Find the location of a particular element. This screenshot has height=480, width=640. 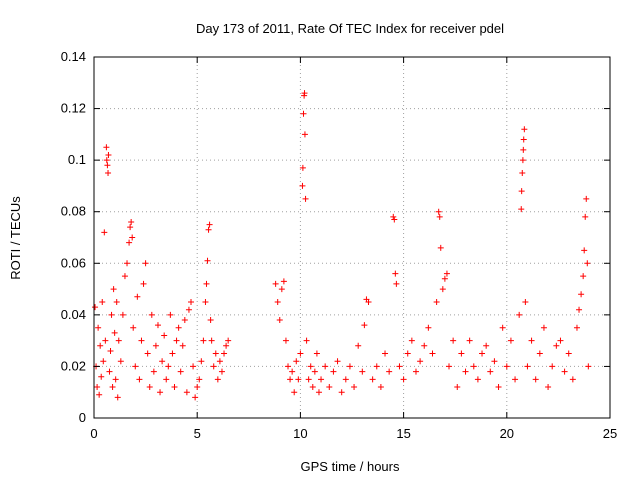

y-tick-label: 0.12 is located at coordinates (73, 108).